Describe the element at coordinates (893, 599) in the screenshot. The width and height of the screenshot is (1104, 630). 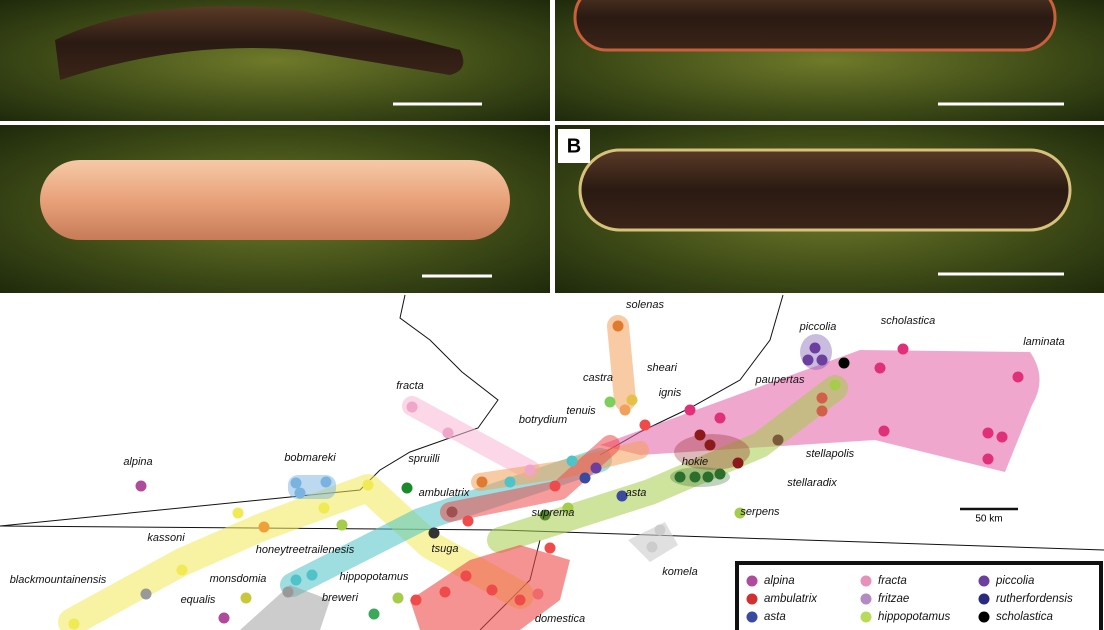
I see `legend-label: fritzae` at that location.